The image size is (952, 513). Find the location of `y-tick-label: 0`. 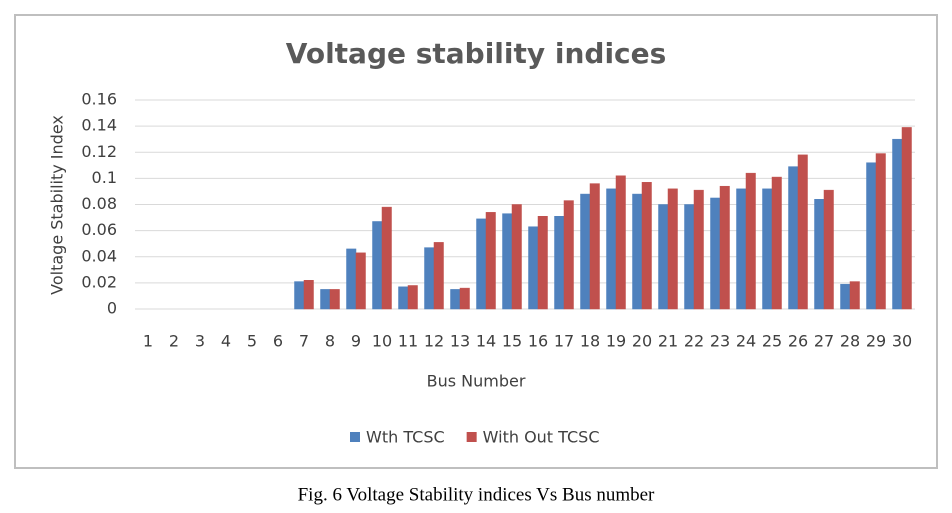

y-tick-label: 0 is located at coordinates (112, 308).